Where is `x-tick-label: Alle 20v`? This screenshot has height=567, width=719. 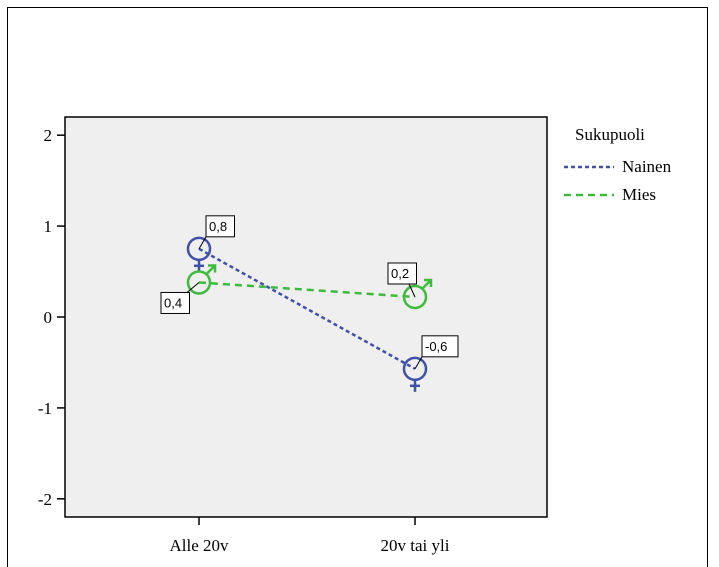
x-tick-label: Alle 20v is located at coordinates (199, 545).